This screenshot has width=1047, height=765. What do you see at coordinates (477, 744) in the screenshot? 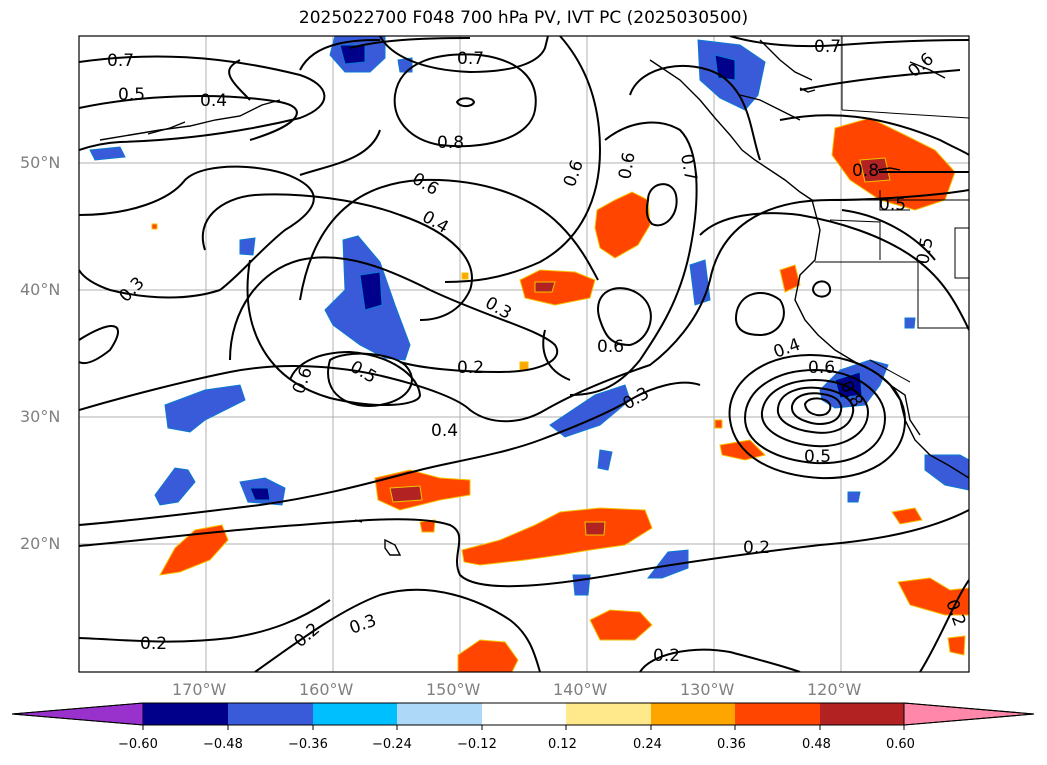
I see `colorbar-tick-label: −0.12` at bounding box center [477, 744].